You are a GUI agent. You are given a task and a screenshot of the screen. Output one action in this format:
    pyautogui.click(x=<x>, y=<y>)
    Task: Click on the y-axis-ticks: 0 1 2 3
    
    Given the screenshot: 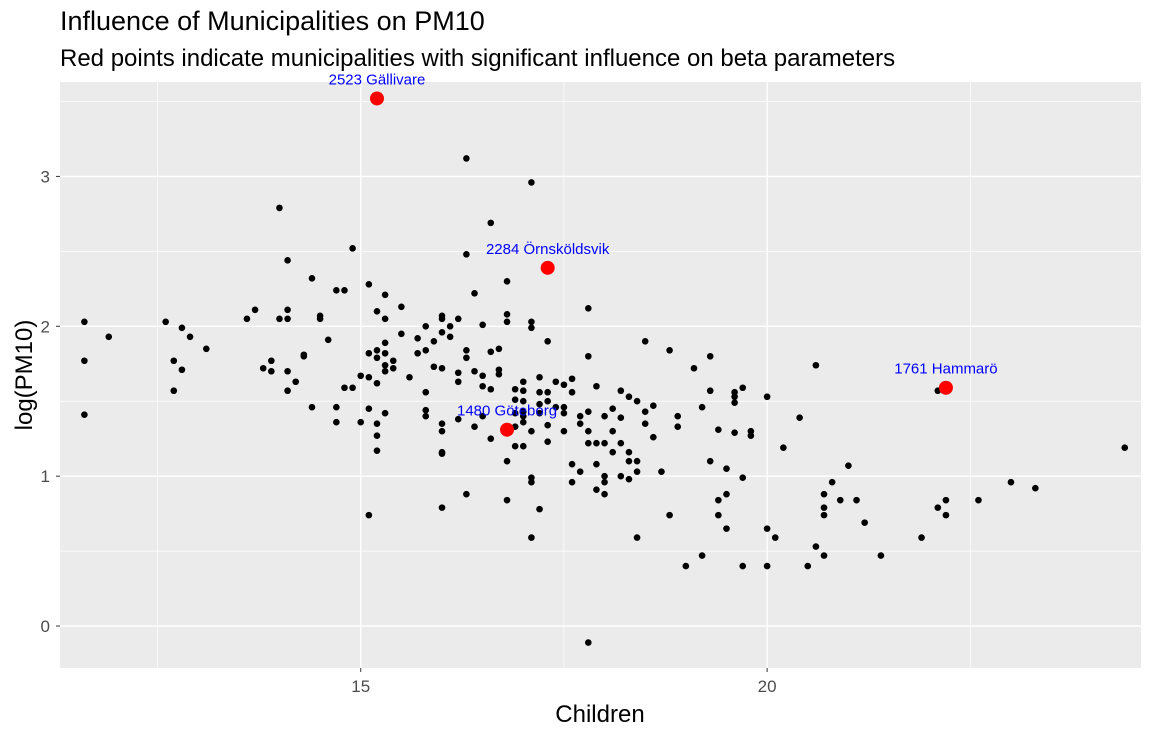 What is the action you would take?
    pyautogui.click(x=50, y=401)
    